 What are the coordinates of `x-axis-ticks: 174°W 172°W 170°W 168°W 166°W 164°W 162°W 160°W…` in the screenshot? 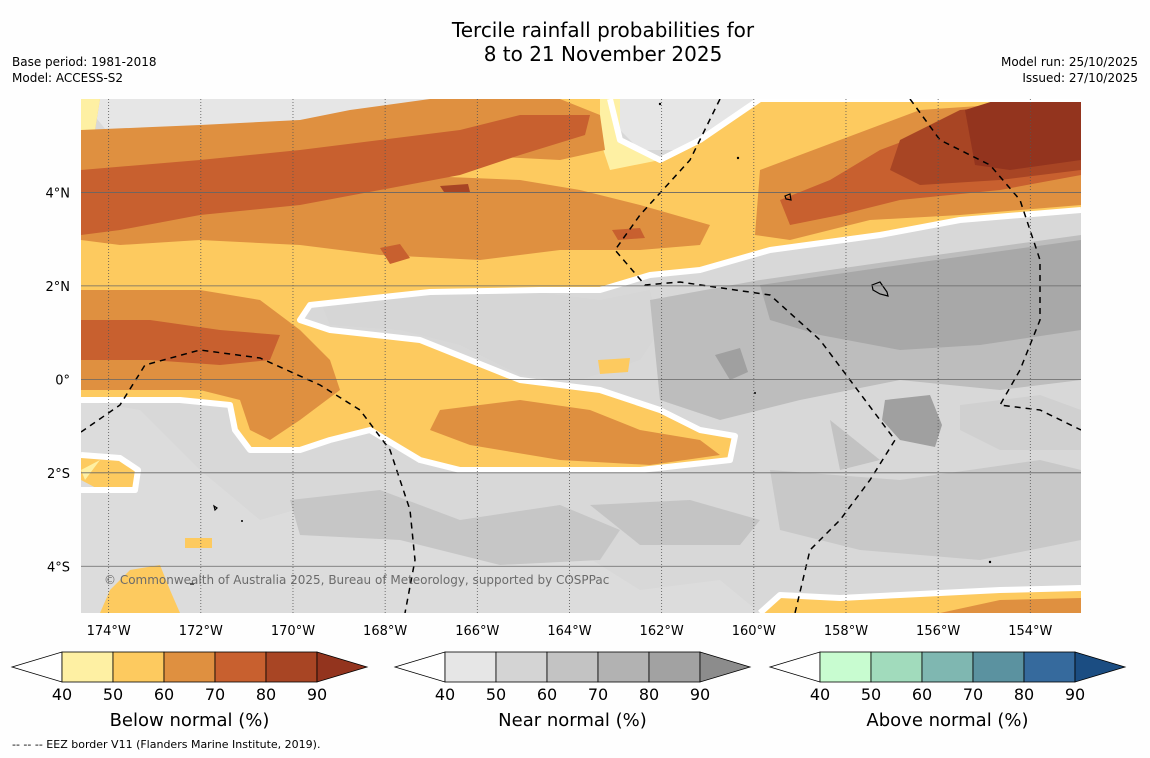 It's located at (570, 631).